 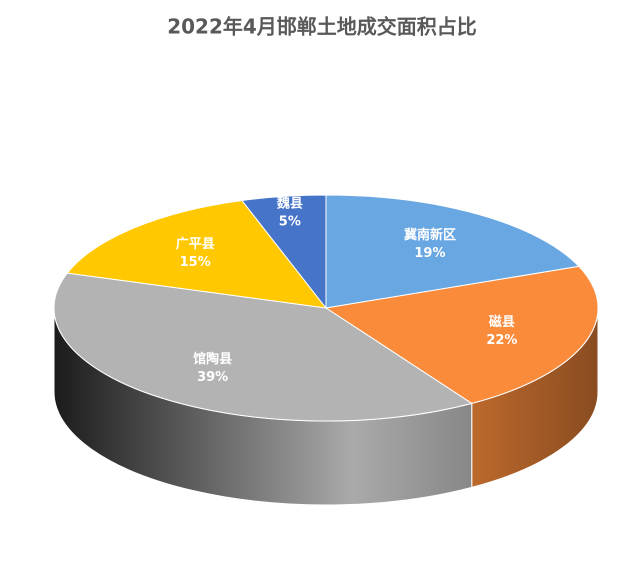 What do you see at coordinates (195, 244) in the screenshot?
I see `slice-label: 广平县` at bounding box center [195, 244].